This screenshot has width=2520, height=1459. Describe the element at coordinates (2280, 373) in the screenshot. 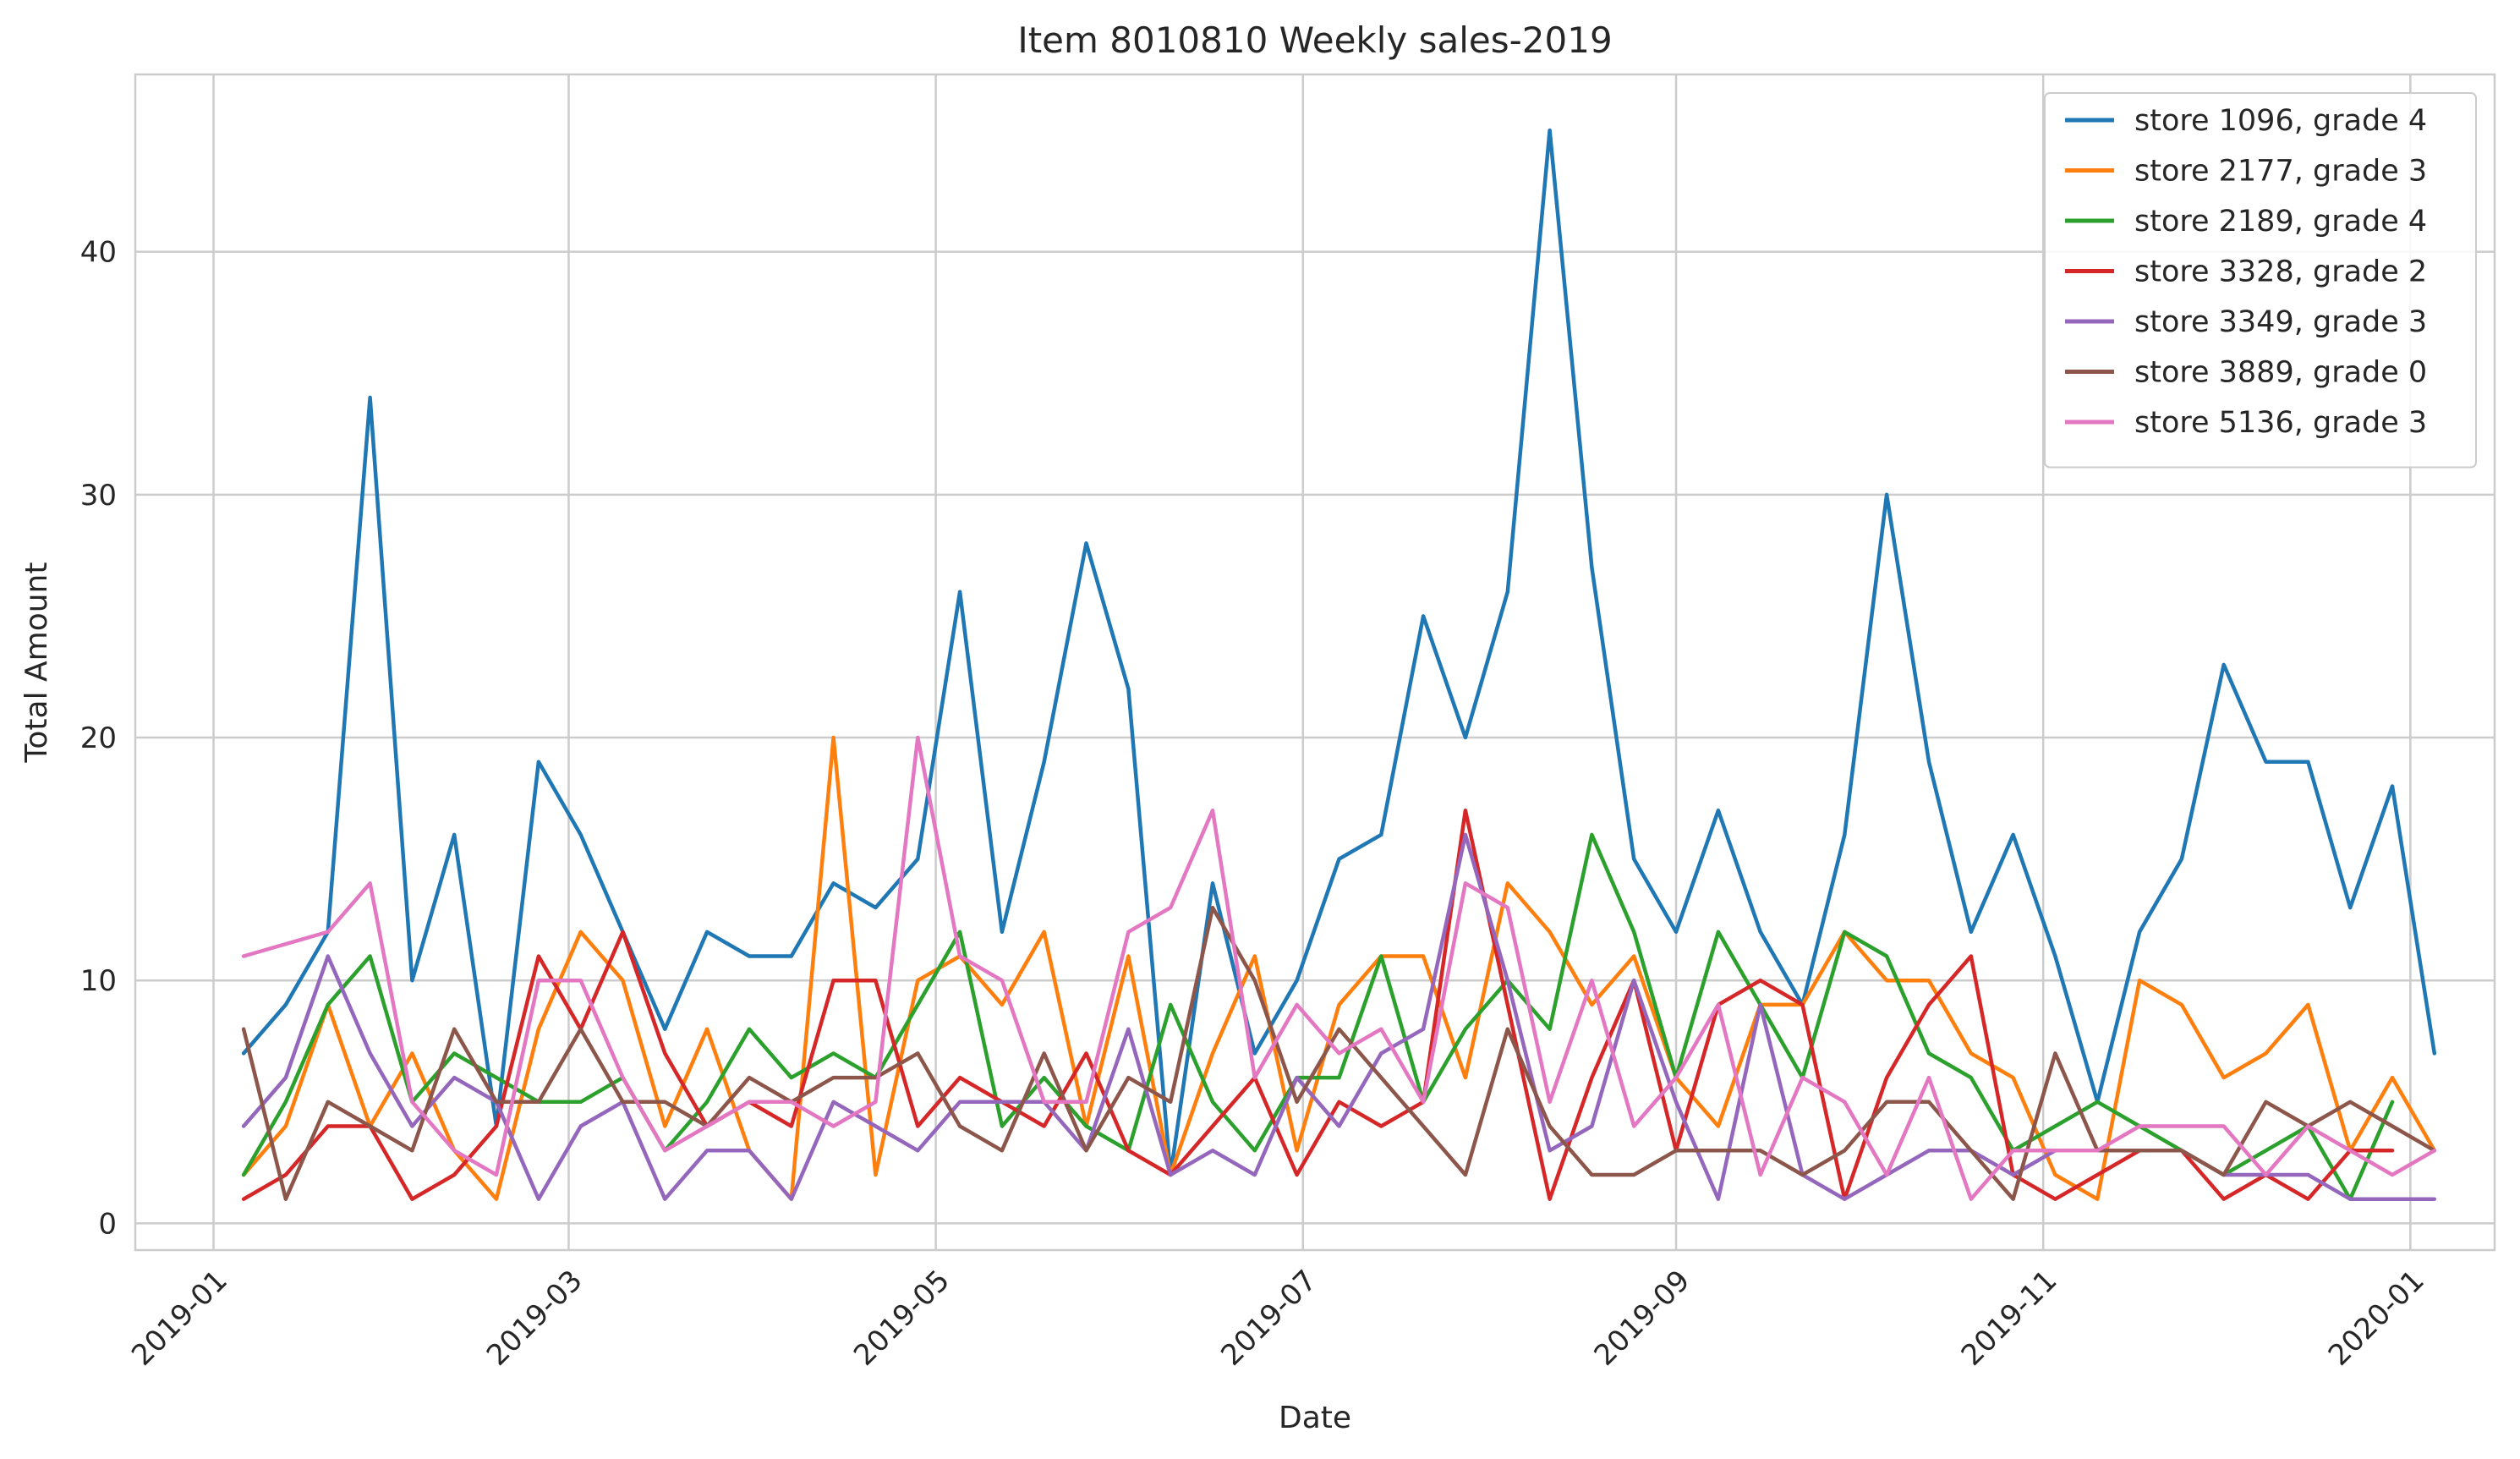

I see `legend-label: store 3889, grade 0` at that location.